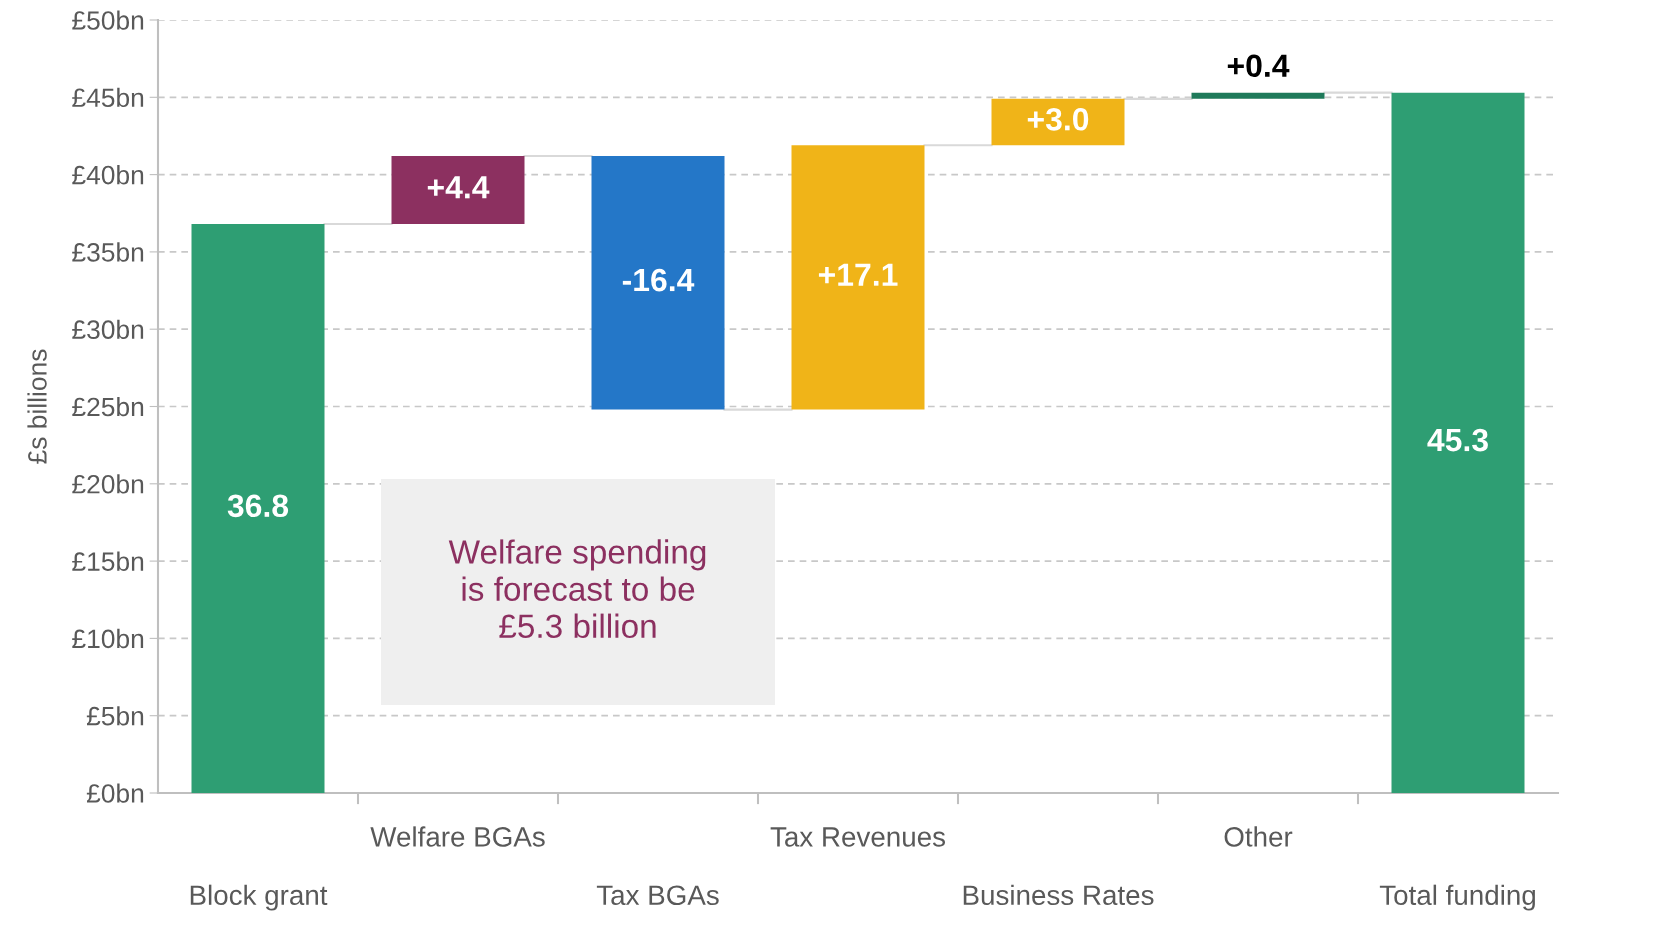 The image size is (1669, 947). Describe the element at coordinates (108, 97) in the screenshot. I see `y-tick-label: £45bn` at that location.